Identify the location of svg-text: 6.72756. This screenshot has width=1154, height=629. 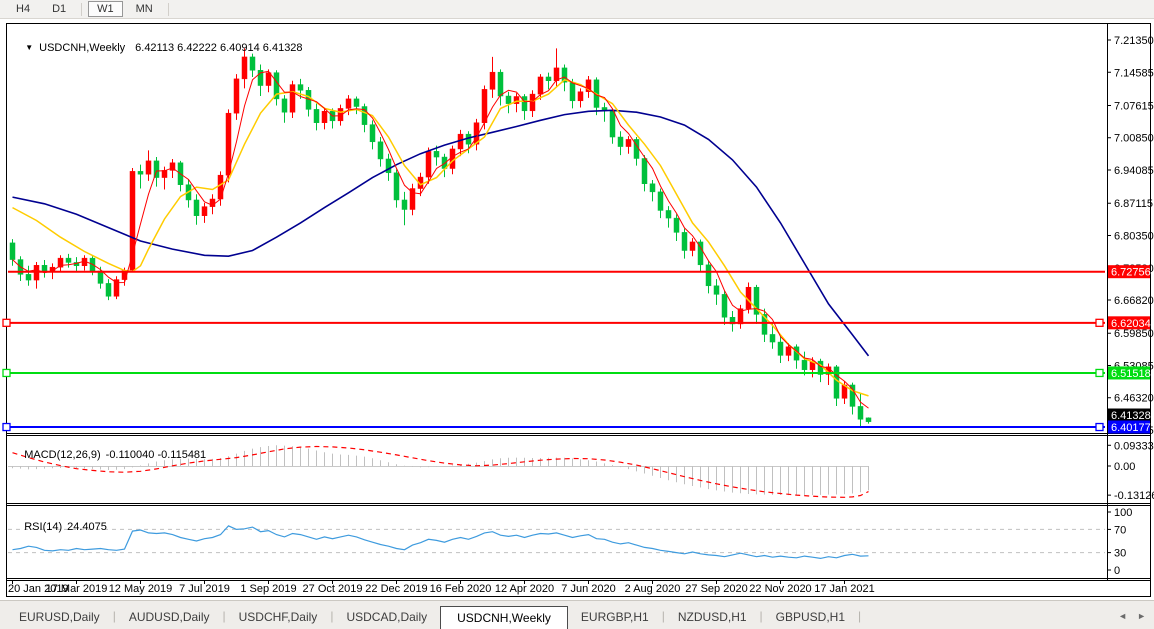
(1131, 273).